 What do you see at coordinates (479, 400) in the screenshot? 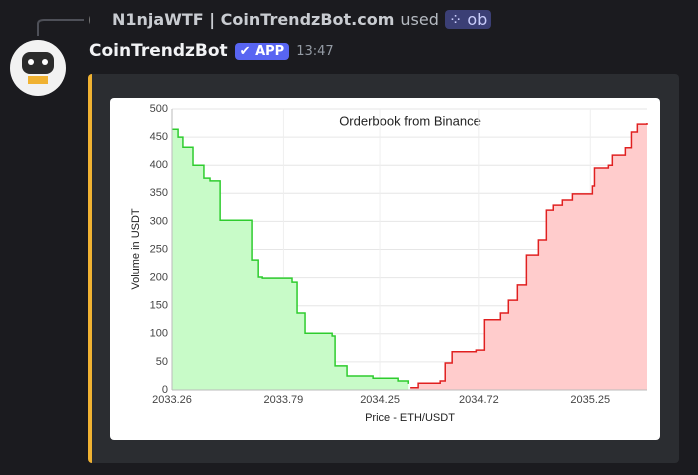
I see `x-tick-label: 2034.72` at bounding box center [479, 400].